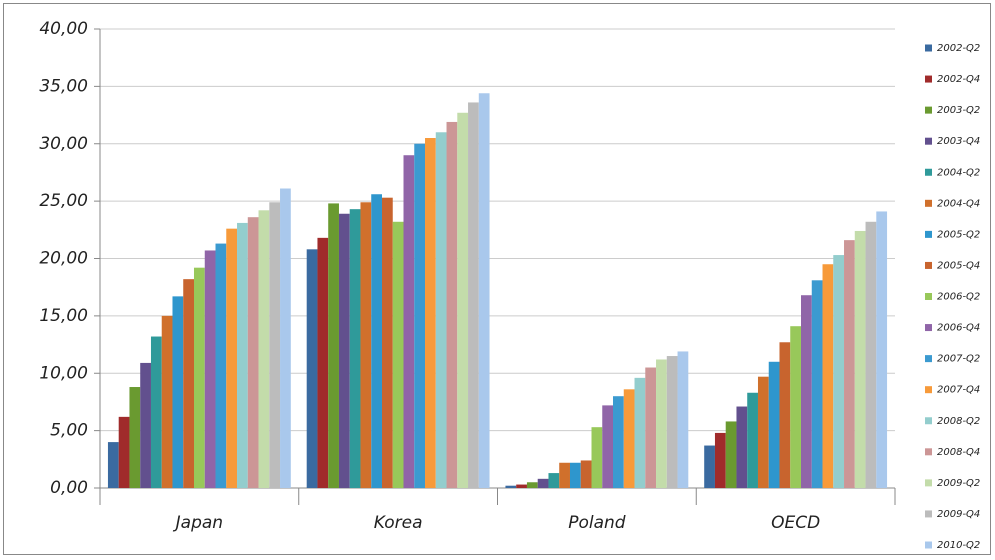 This screenshot has height=560, width=995. Describe the element at coordinates (958, 172) in the screenshot. I see `legend-label: 2004-Q2` at that location.